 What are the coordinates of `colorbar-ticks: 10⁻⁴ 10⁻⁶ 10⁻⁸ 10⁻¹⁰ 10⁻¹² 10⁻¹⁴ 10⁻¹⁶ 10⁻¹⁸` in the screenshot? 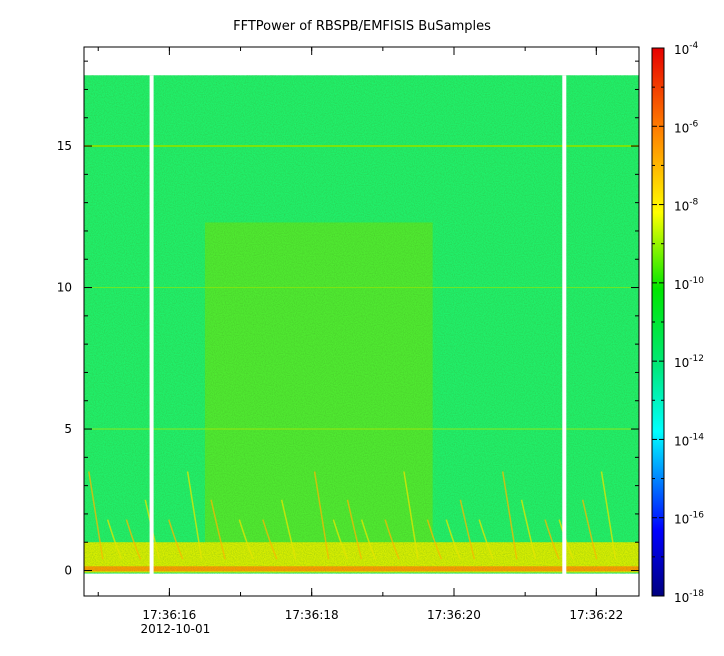 It's located at (678, 323).